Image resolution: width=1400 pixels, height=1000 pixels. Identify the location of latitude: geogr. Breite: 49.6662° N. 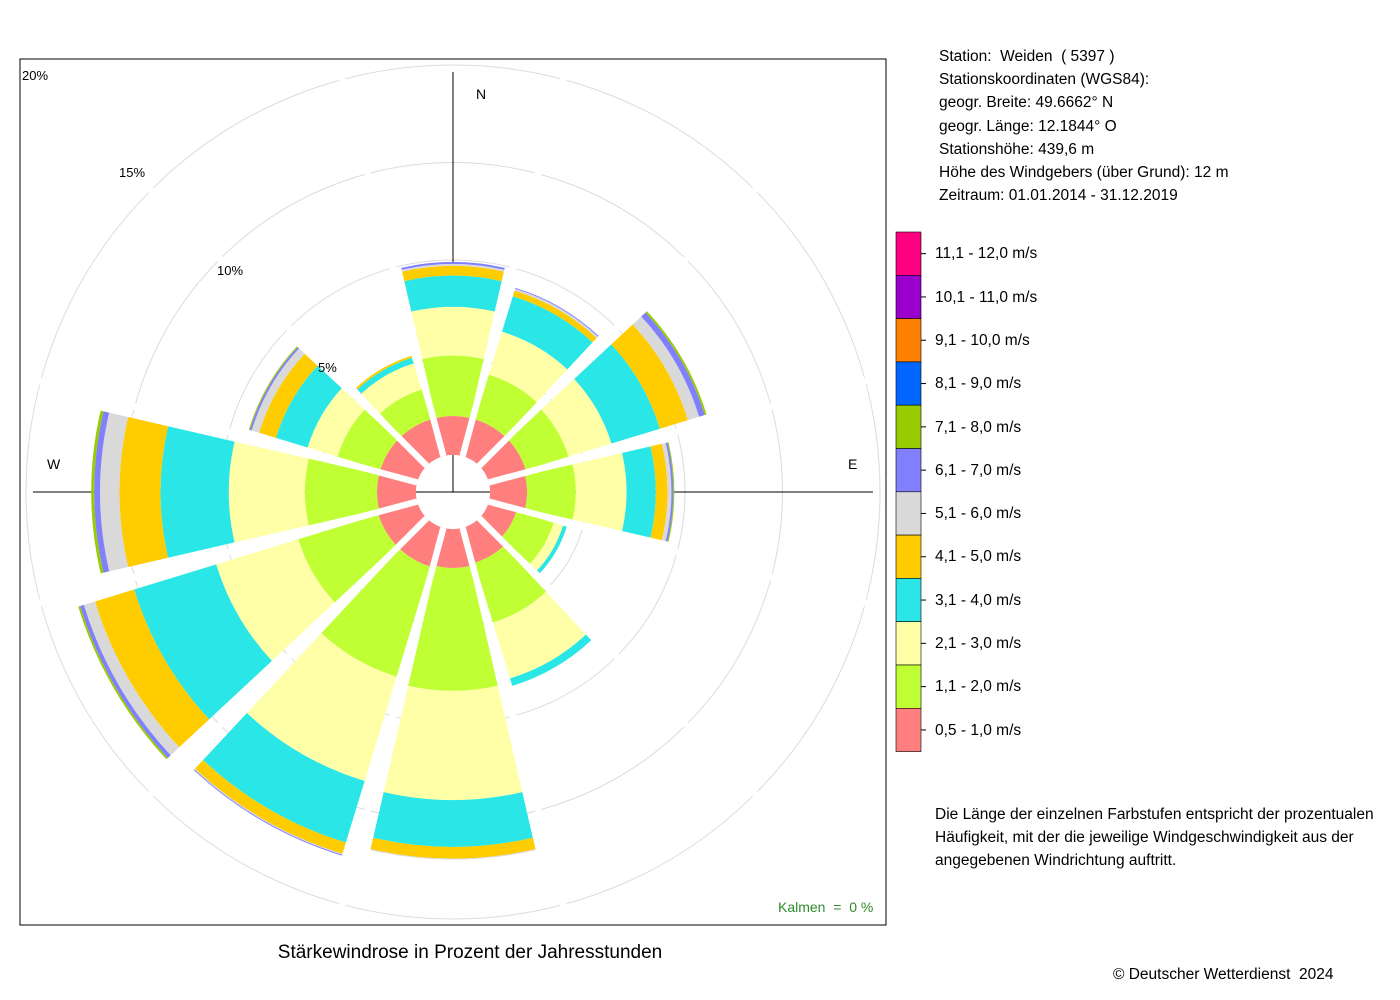
(1026, 103).